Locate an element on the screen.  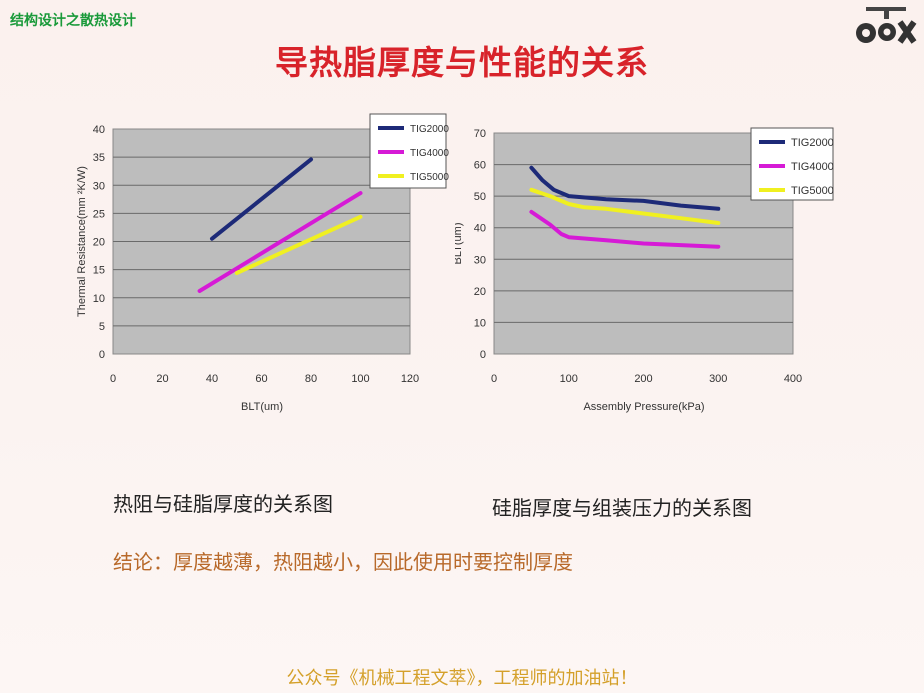
y-tick-label: 5 is located at coordinates (102, 327).